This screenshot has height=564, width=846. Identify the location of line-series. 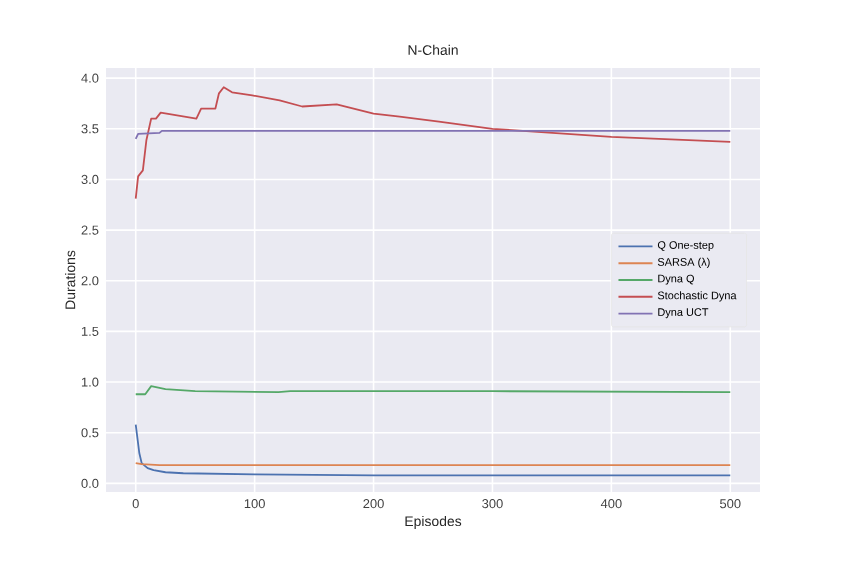
(433, 143).